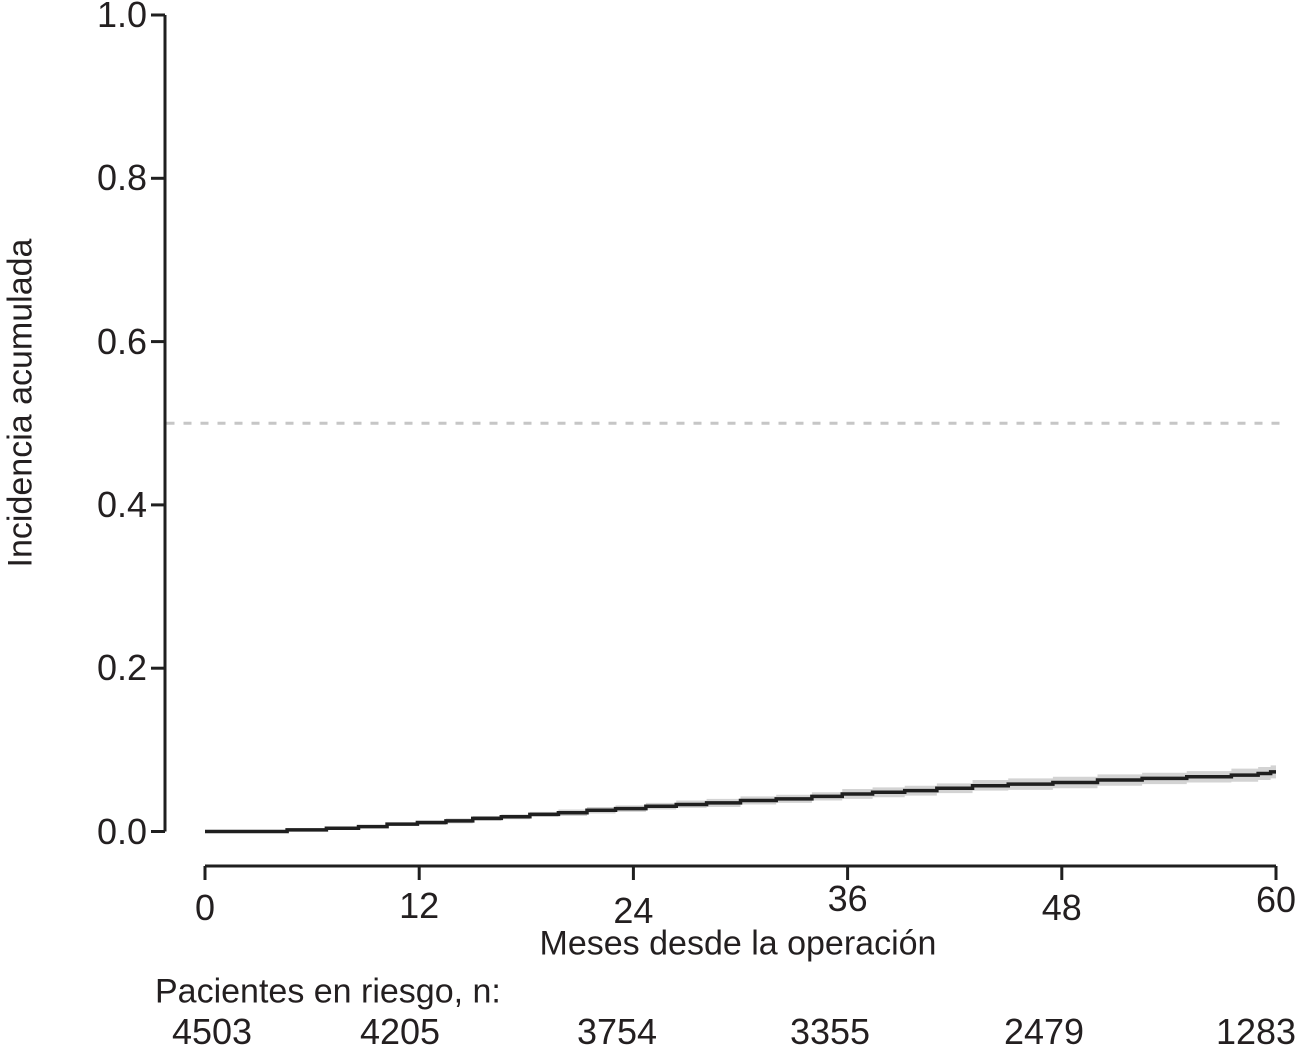  I want to click on x-axis-title: Meses desde la operación, so click(738, 943).